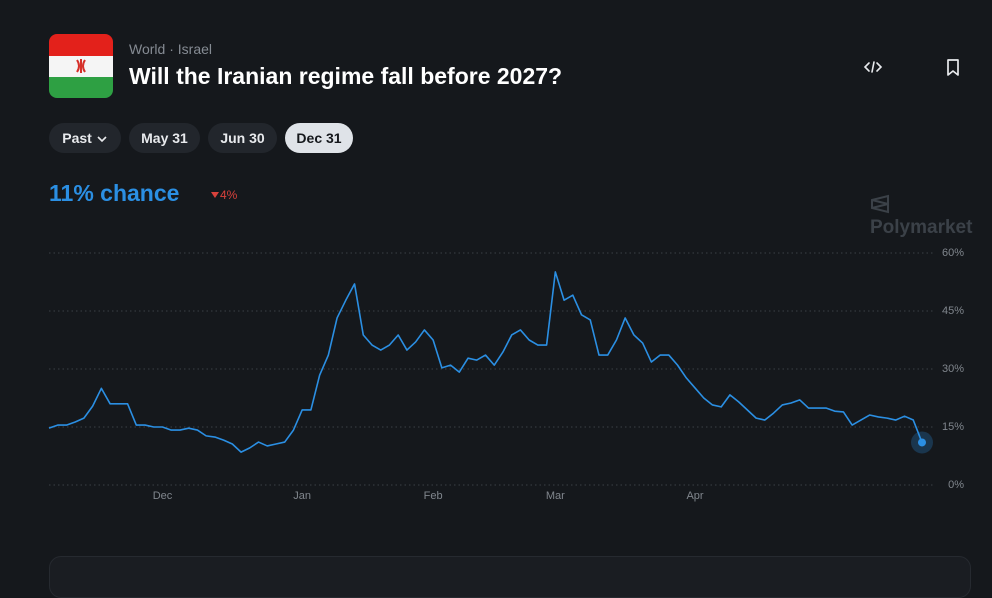 The height and width of the screenshot is (598, 992). What do you see at coordinates (922, 442) in the screenshot?
I see `end-point` at bounding box center [922, 442].